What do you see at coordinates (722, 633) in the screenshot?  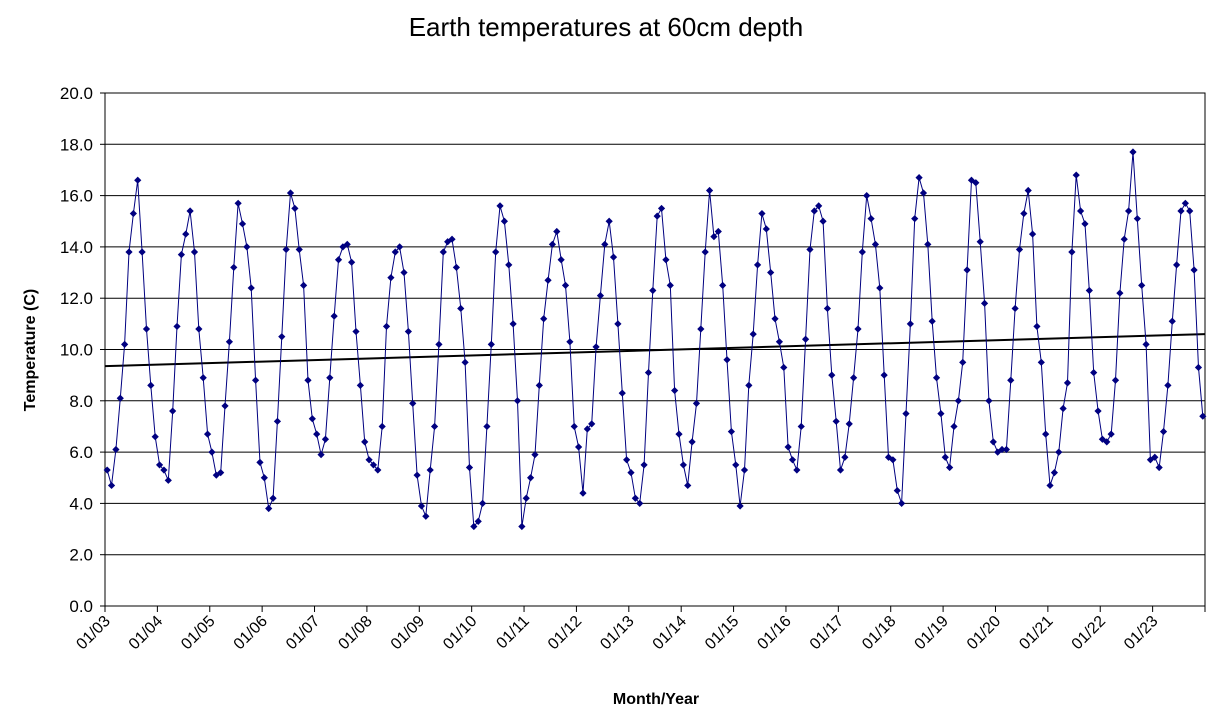 I see `x-tick-label: 01/15` at bounding box center [722, 633].